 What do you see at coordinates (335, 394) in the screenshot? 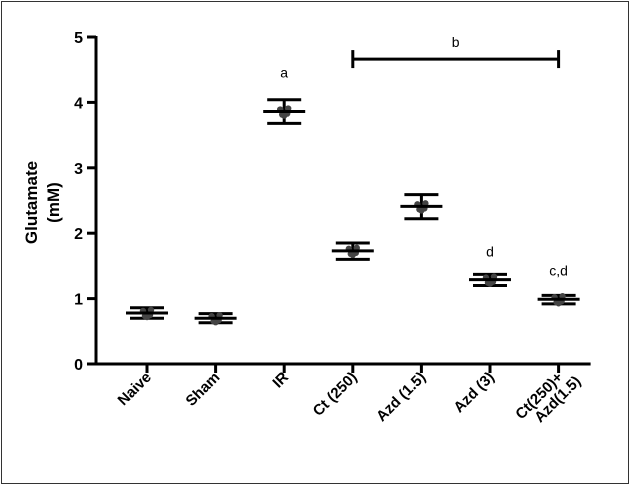
I see `x-category-label: Ct (250)` at bounding box center [335, 394].